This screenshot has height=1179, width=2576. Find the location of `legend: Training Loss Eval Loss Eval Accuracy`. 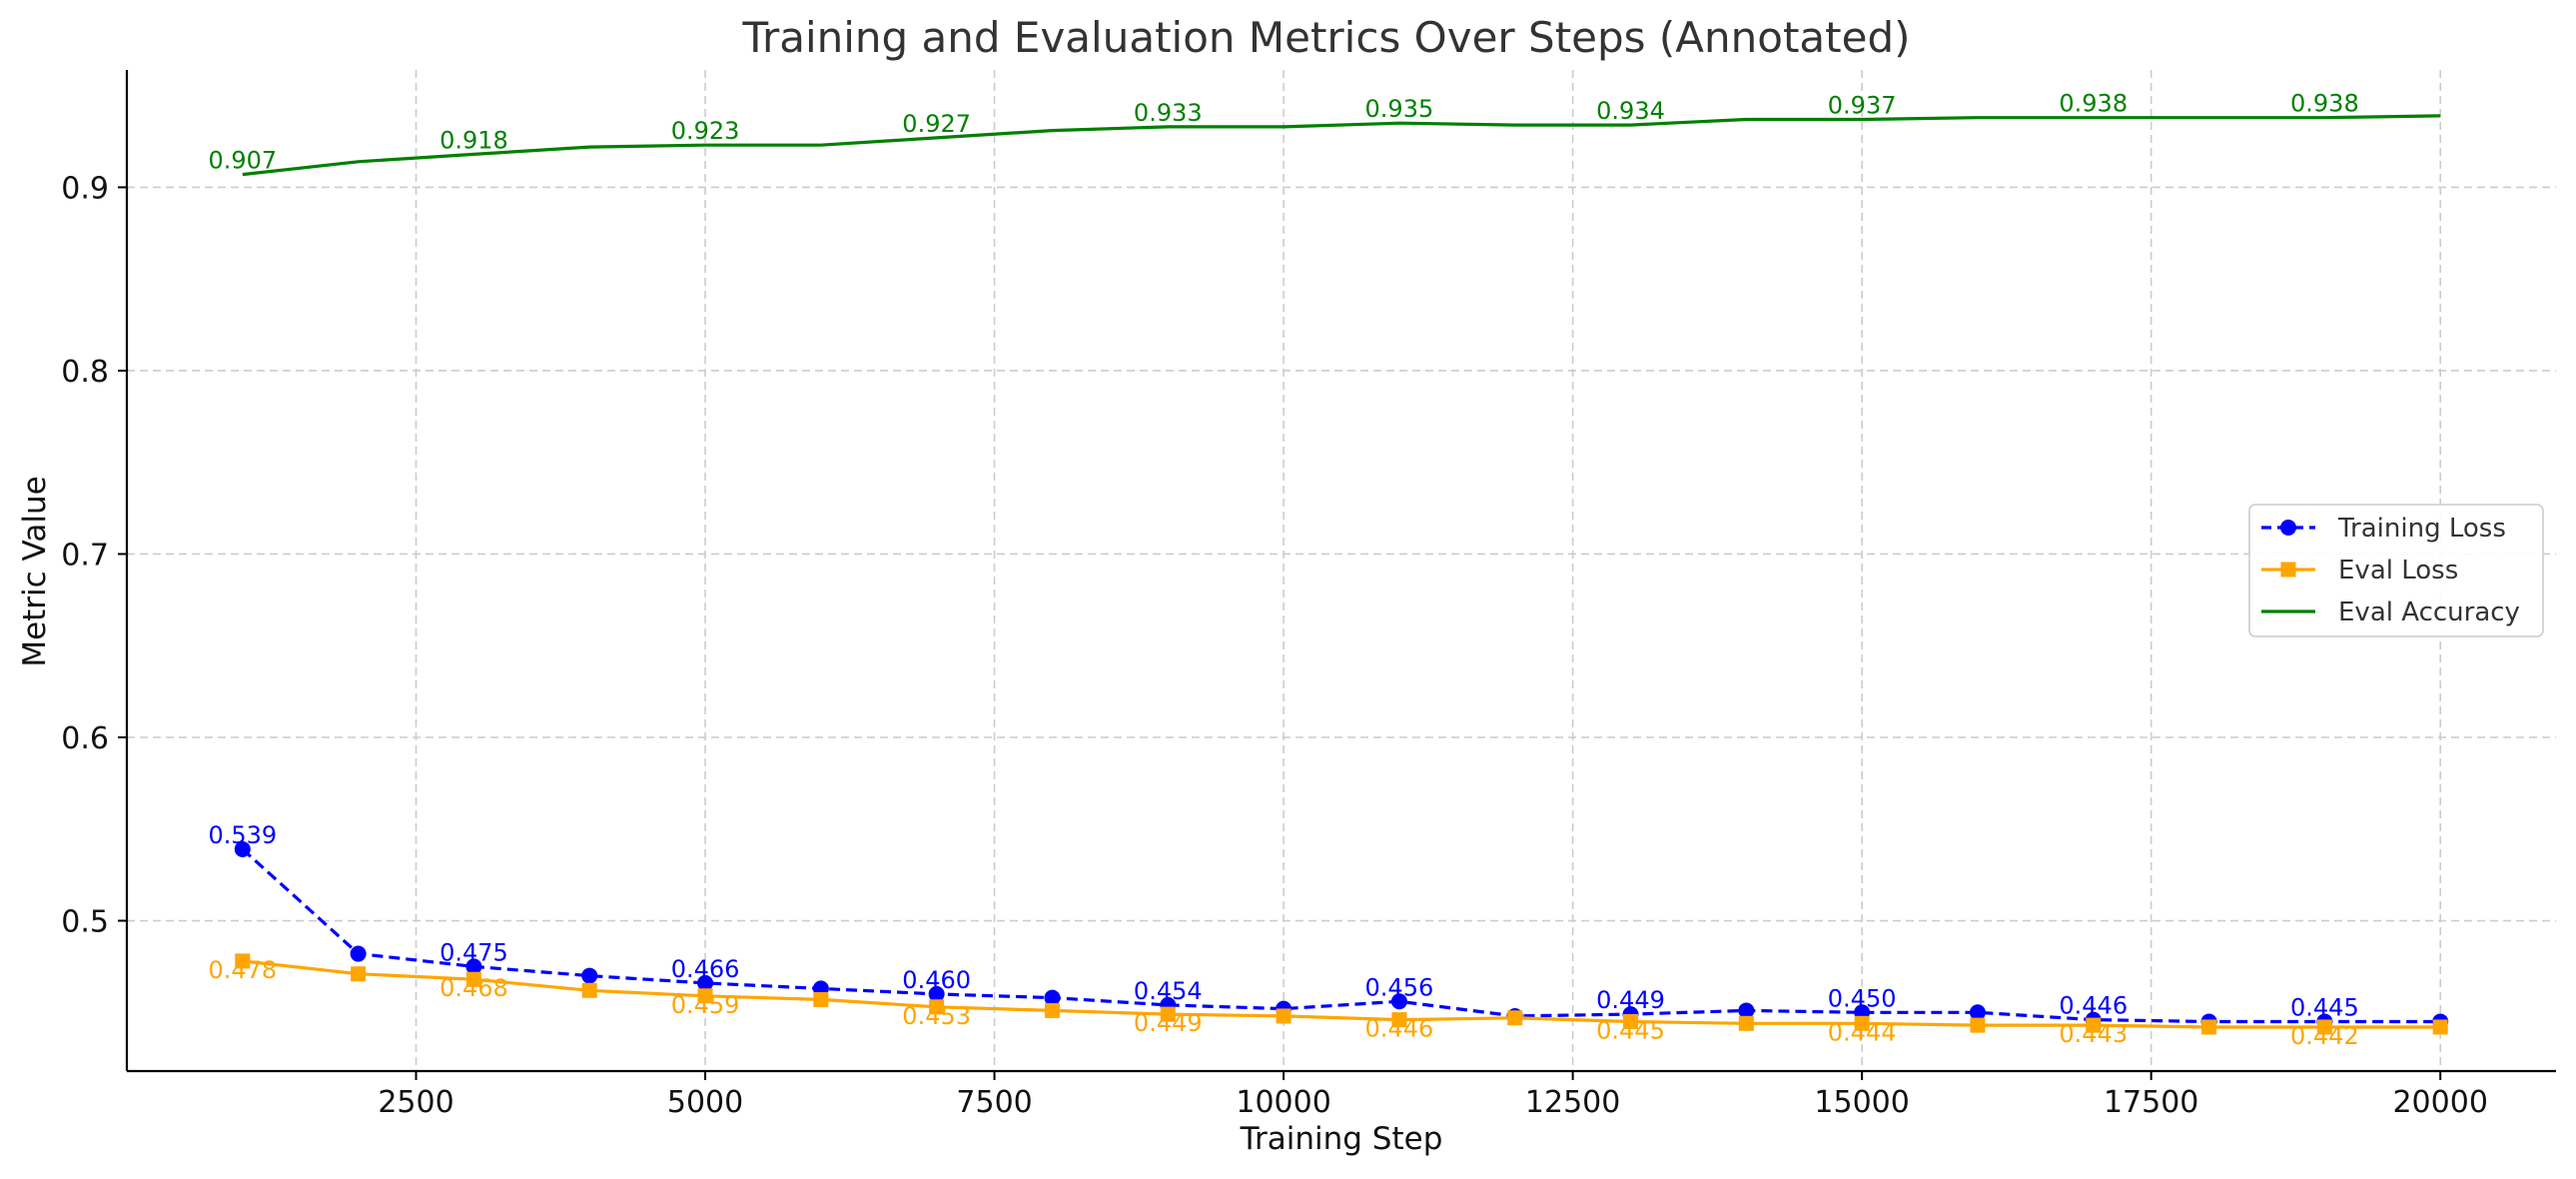

legend: Training Loss Eval Loss Eval Accuracy is located at coordinates (2396, 570).